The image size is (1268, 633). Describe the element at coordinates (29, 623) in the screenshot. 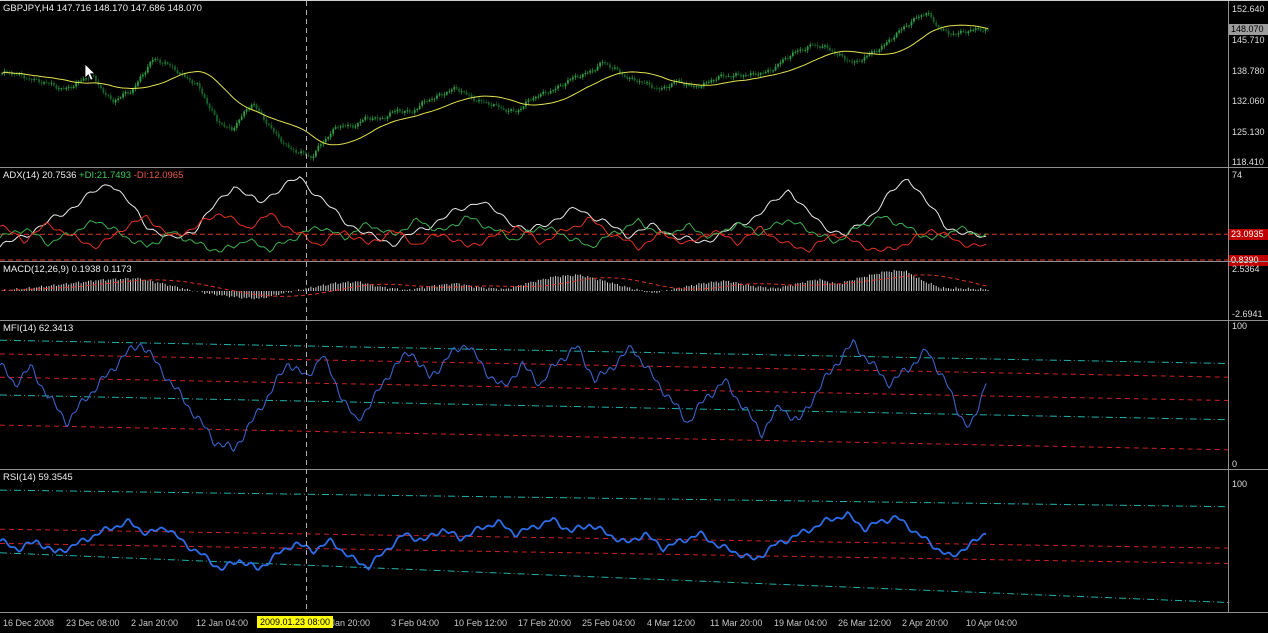

I see `time-label: 16 Dec 2008` at that location.